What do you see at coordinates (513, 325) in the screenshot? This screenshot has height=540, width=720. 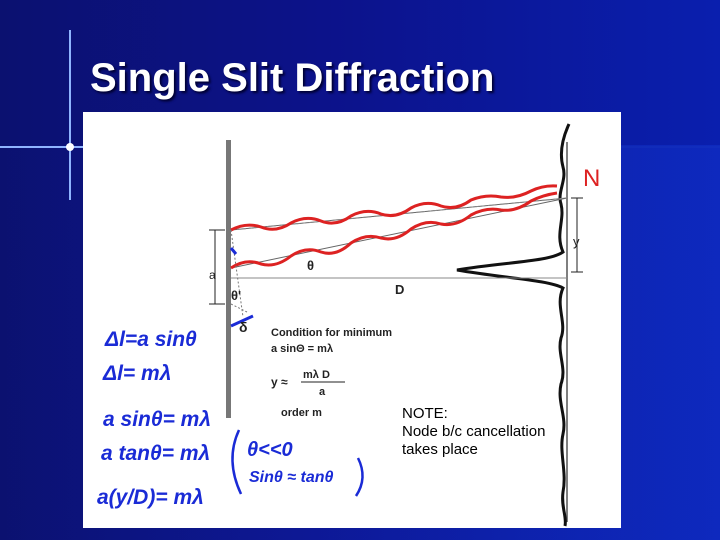 I see `intensity-curve` at bounding box center [513, 325].